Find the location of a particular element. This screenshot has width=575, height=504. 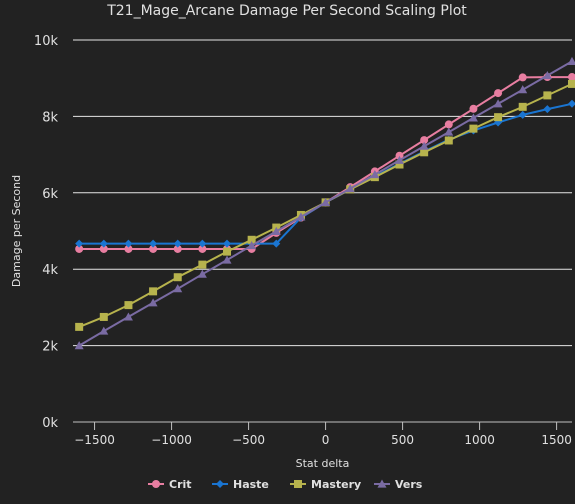

y-axis-title: Damage per Second is located at coordinates (16, 231).